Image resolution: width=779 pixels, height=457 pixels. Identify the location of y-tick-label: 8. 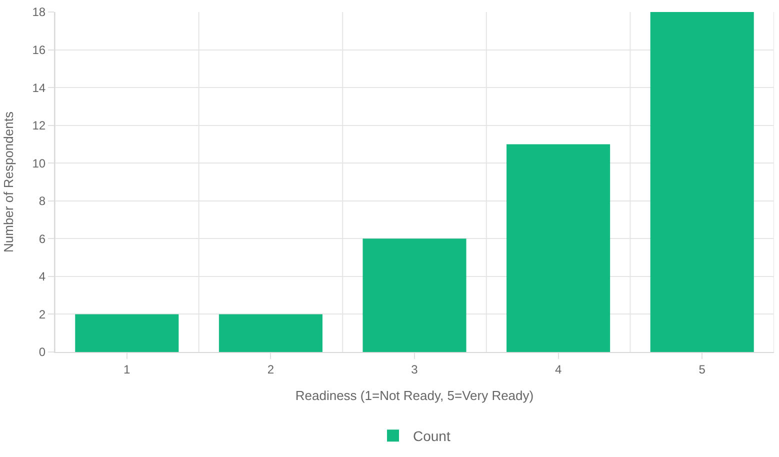
(42, 201).